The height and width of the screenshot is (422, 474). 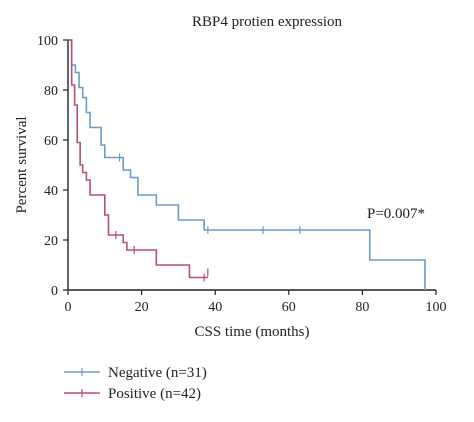 I want to click on x-tick-label: 80, so click(x=362, y=307).